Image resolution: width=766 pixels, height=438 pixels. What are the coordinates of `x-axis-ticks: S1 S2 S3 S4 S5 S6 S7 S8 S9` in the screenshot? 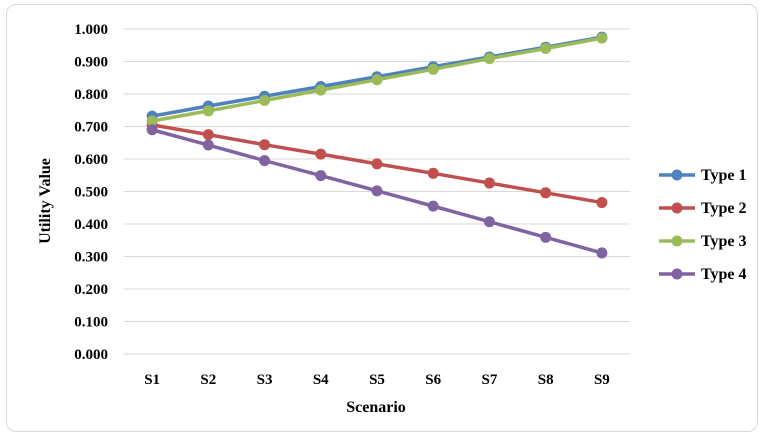 It's located at (377, 380).